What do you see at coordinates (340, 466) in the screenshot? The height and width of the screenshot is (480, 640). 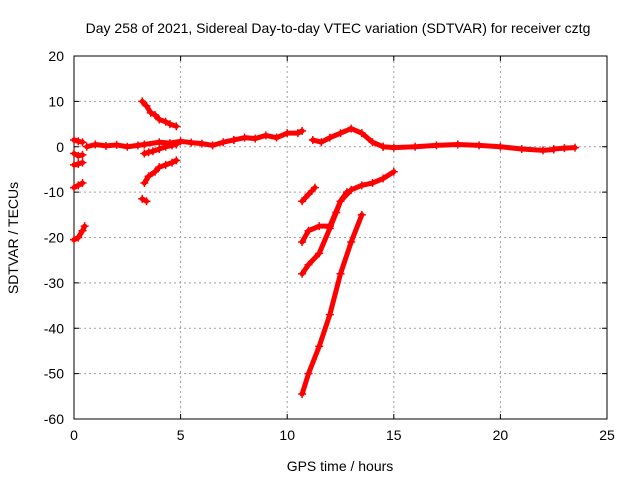 I see `x-axis-label: GPS time / hours` at bounding box center [340, 466].